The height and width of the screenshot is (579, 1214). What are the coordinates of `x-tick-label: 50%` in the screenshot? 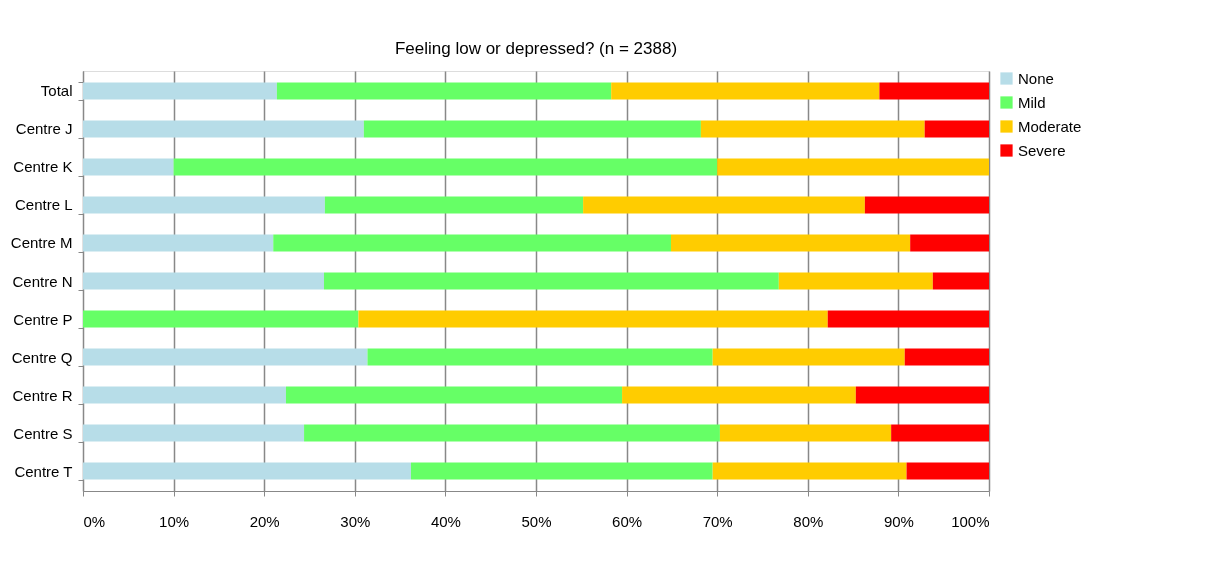 It's located at (536, 521).